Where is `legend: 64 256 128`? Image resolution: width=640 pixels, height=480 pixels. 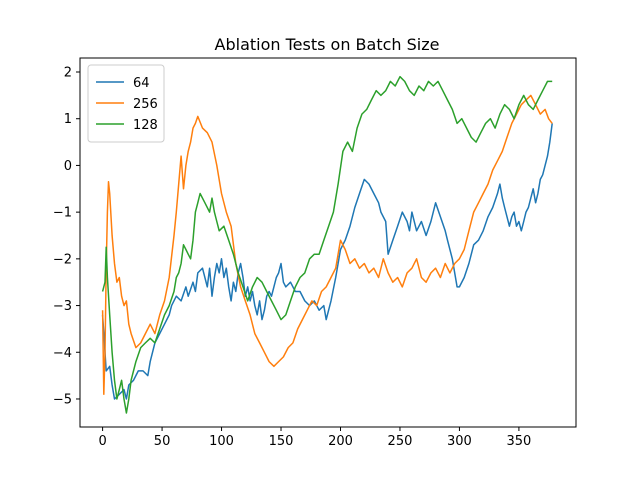 legend: 64 256 128 is located at coordinates (126, 103).